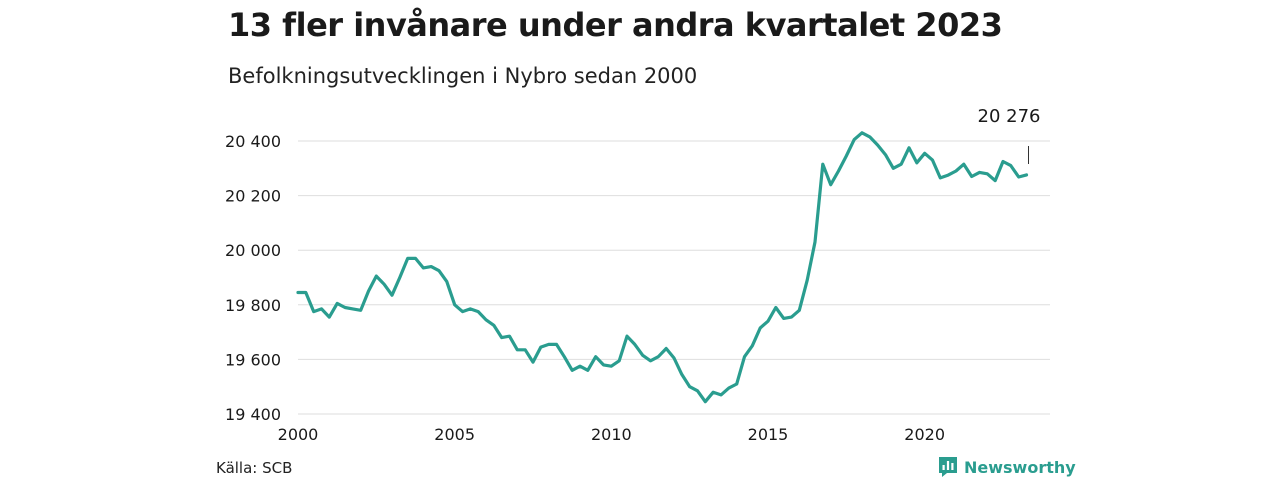 This screenshot has height=480, width=1280. Describe the element at coordinates (253, 196) in the screenshot. I see `y-tick-label: 20 200` at that location.